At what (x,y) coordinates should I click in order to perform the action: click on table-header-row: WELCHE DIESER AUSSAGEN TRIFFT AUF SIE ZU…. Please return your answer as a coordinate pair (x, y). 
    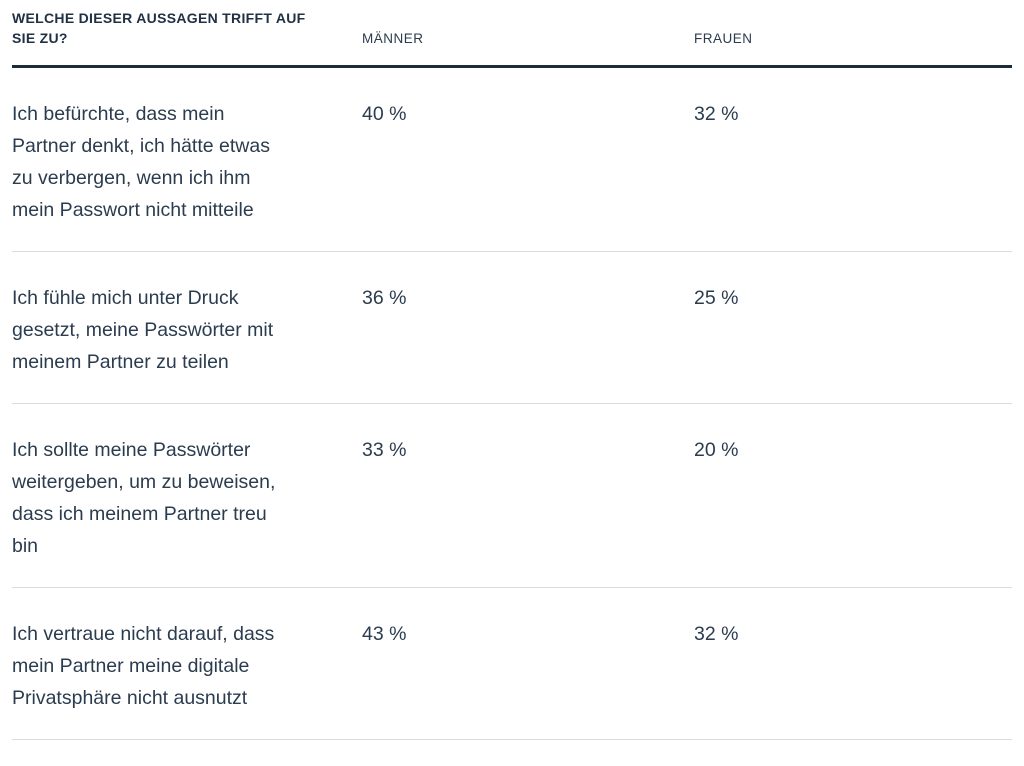
    Looking at the image, I should click on (512, 34).